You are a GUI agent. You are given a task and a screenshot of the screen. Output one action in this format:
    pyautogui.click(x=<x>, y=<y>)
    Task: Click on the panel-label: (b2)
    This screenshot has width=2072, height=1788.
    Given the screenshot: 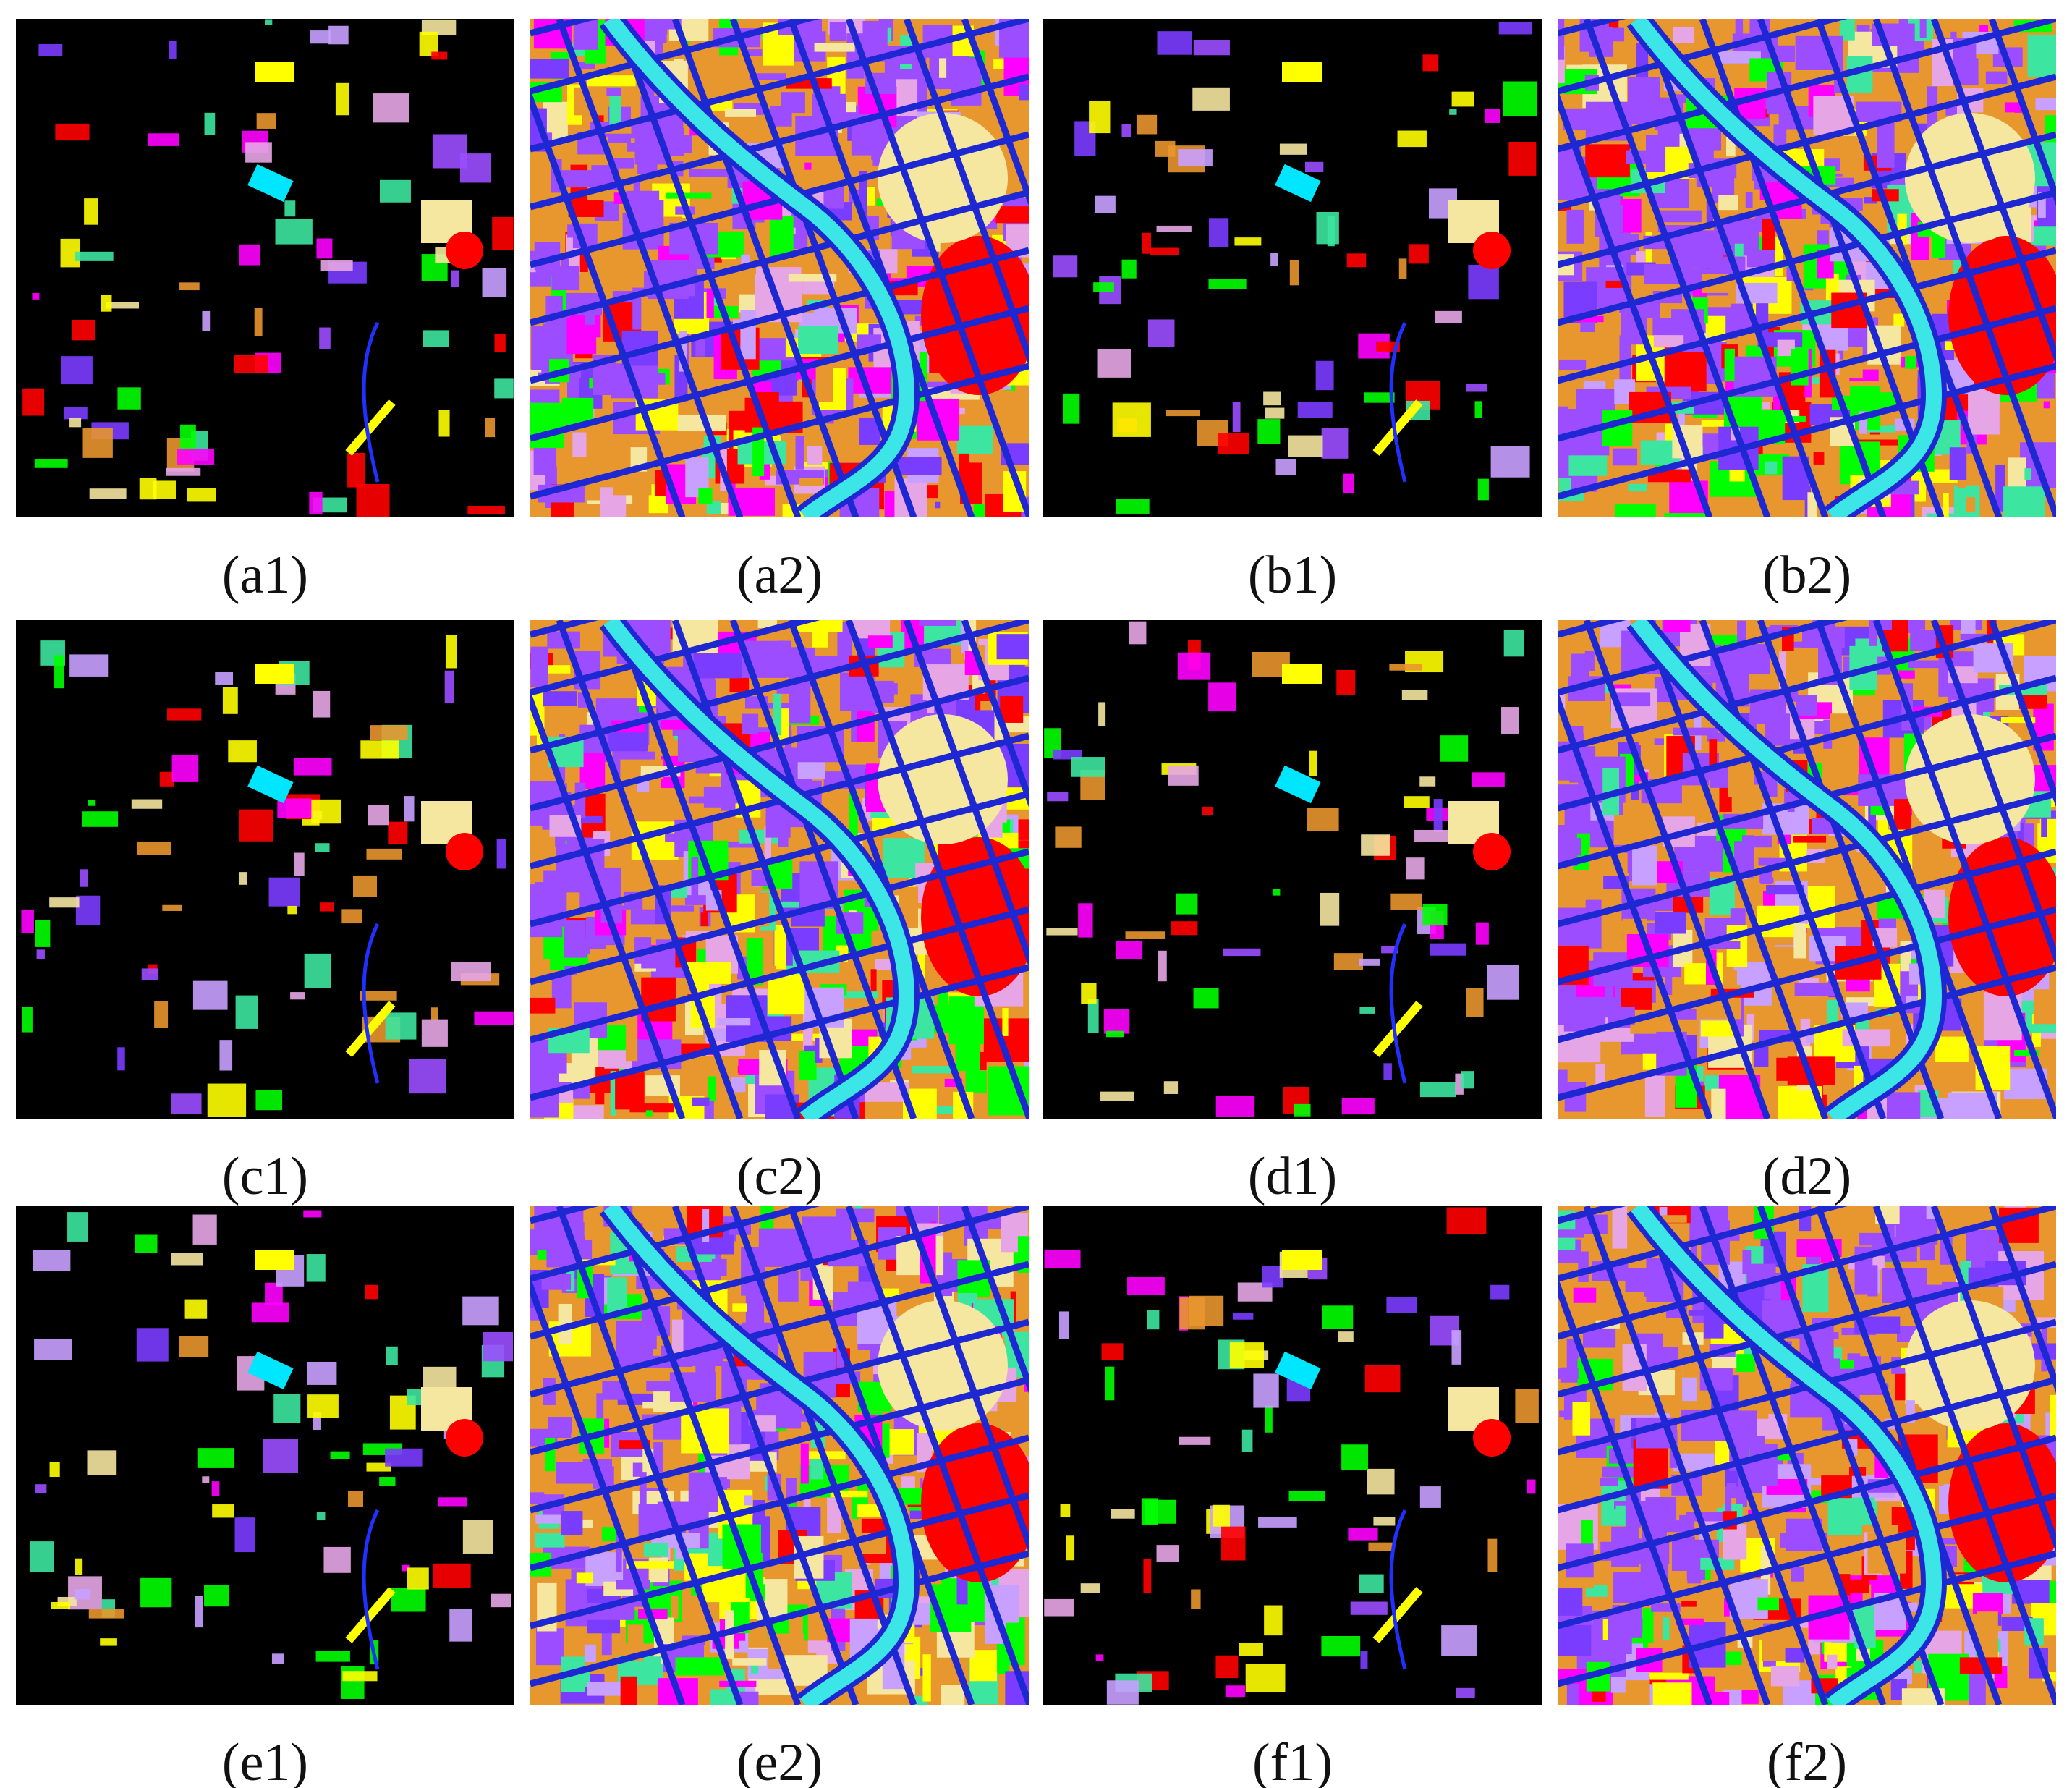 What is the action you would take?
    pyautogui.click(x=1806, y=575)
    